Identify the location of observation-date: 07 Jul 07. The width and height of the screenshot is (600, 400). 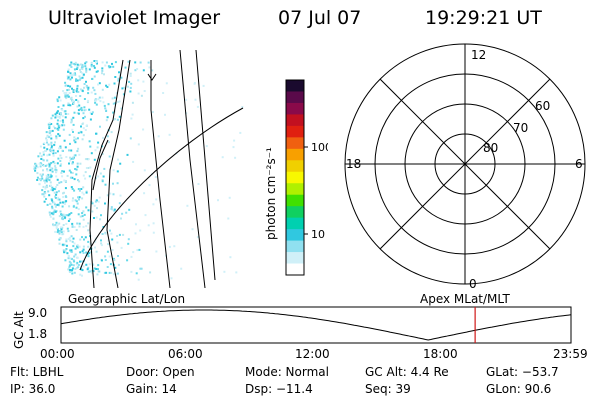
(320, 18).